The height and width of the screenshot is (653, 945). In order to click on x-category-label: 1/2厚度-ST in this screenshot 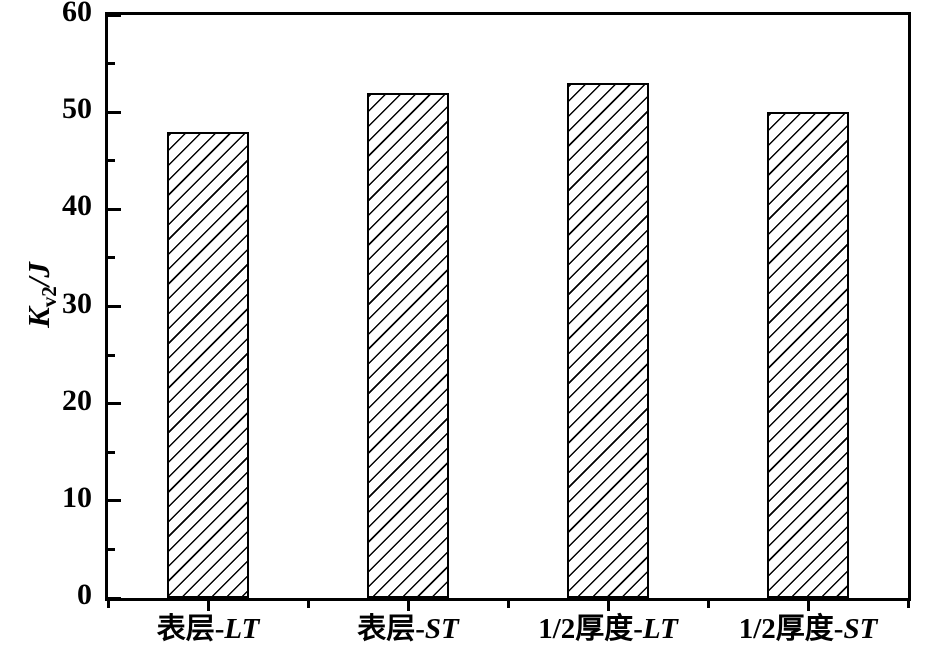, I will do `click(801, 629)`.